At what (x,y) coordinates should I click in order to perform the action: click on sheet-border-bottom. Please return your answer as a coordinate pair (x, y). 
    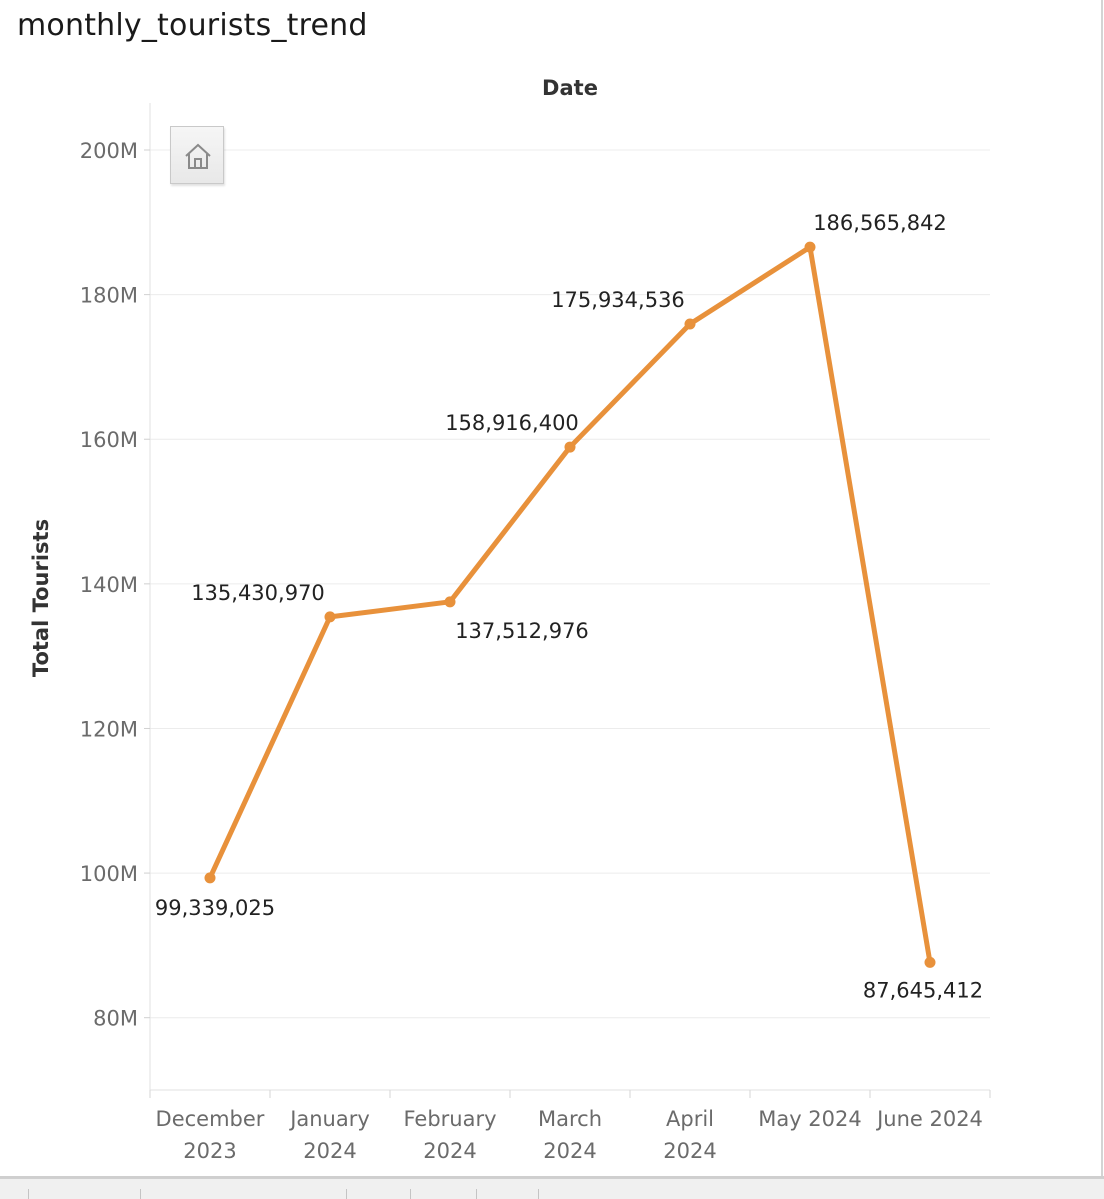
    Looking at the image, I should click on (552, 1177).